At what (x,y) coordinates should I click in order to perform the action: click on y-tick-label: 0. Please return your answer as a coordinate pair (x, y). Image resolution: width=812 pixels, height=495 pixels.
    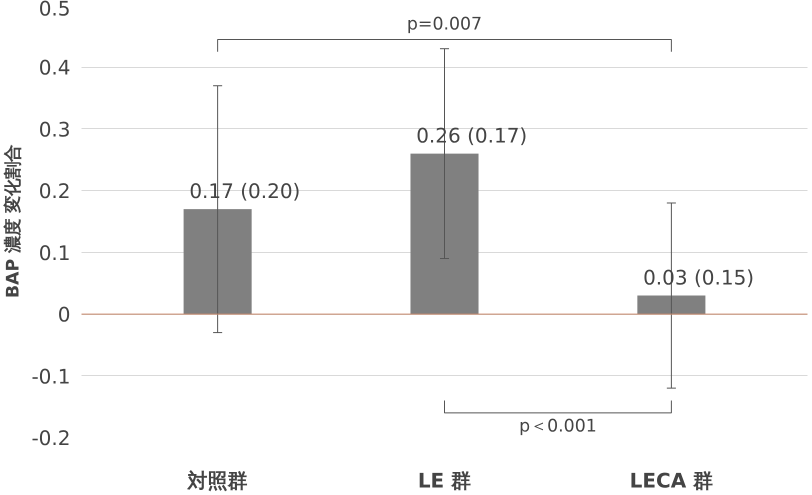
    Looking at the image, I should click on (64, 314).